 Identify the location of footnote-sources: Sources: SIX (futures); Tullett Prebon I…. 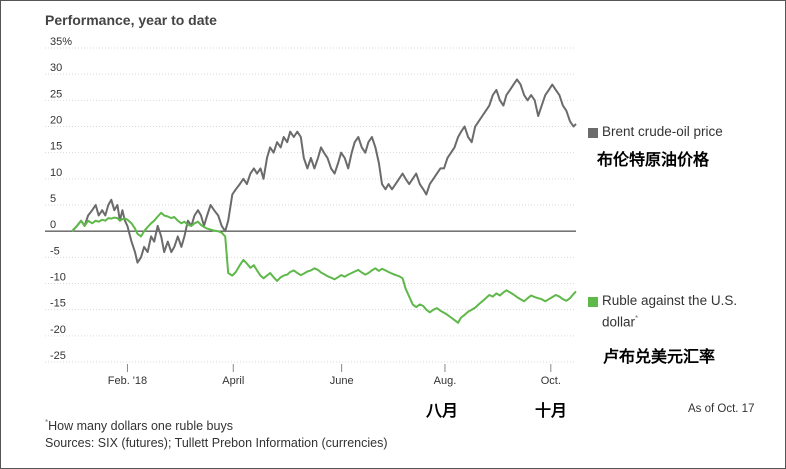
(216, 443).